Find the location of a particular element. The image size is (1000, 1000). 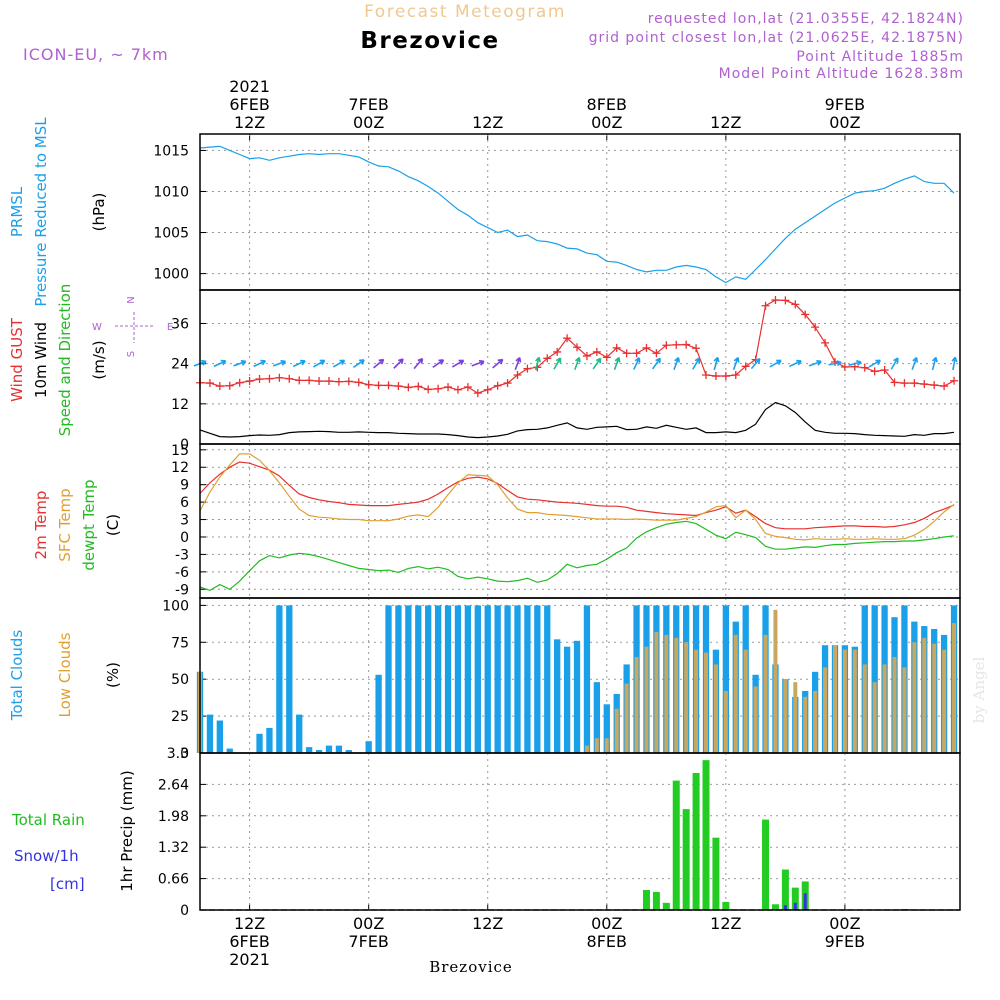

bottom-tick-label: 8FEB is located at coordinates (607, 941).